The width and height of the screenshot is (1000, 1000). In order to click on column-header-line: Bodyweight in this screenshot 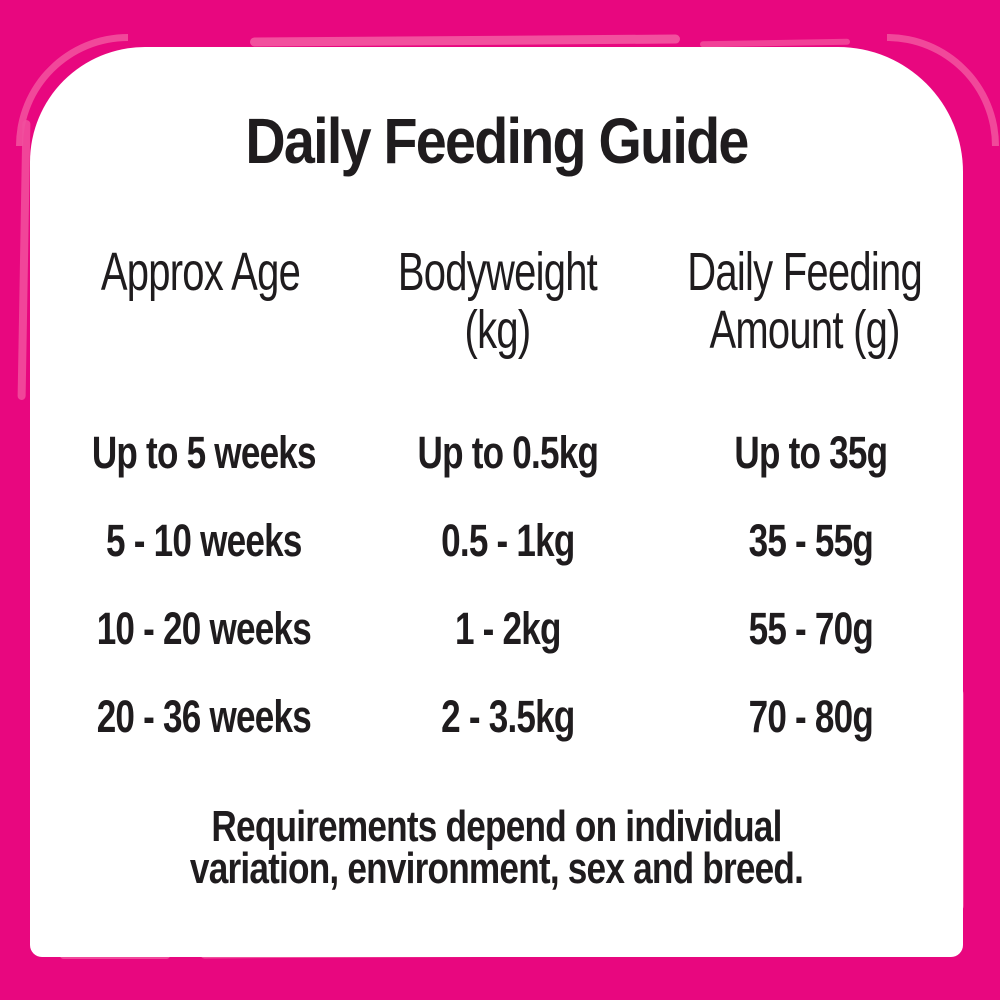, I will do `click(497, 272)`.